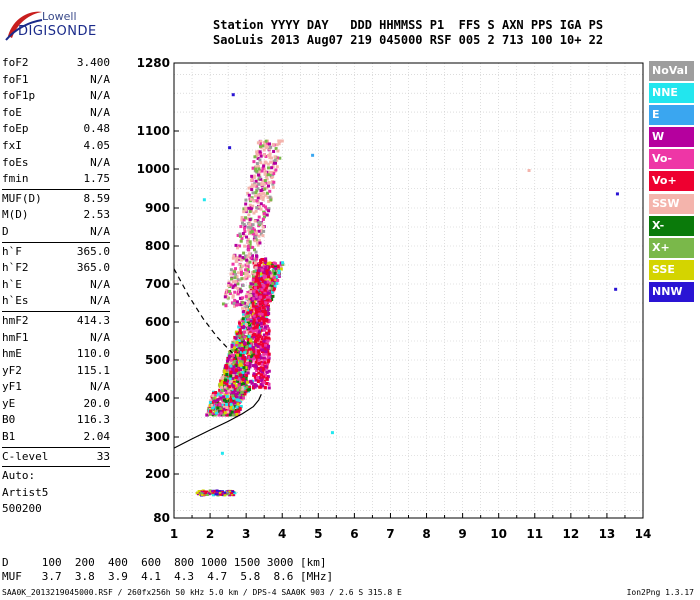 This screenshot has height=600, width=700. Describe the element at coordinates (157, 398) in the screenshot. I see `y-tick-label: 400` at that location.